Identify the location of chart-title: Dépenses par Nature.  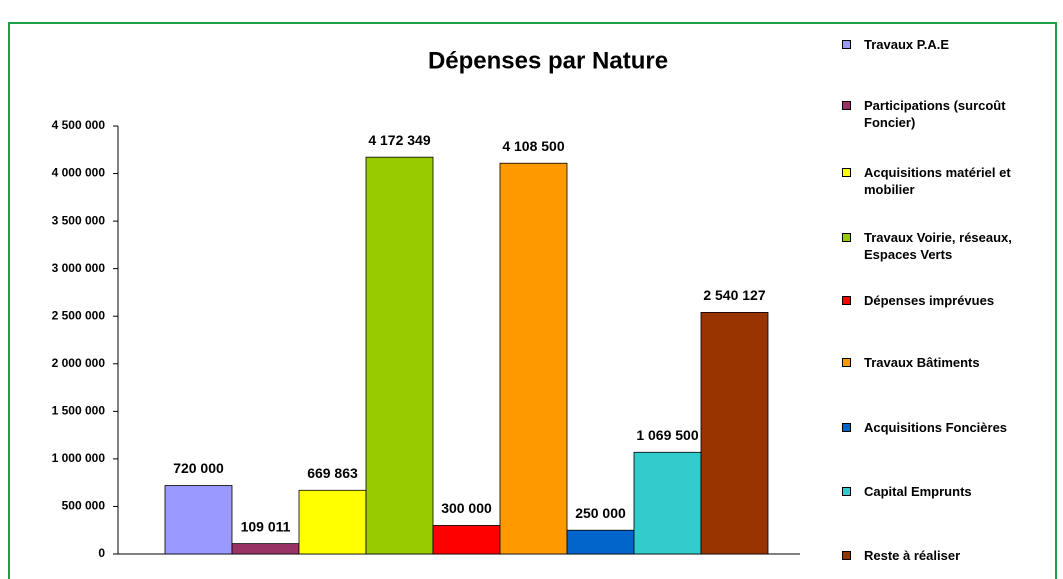
(548, 60).